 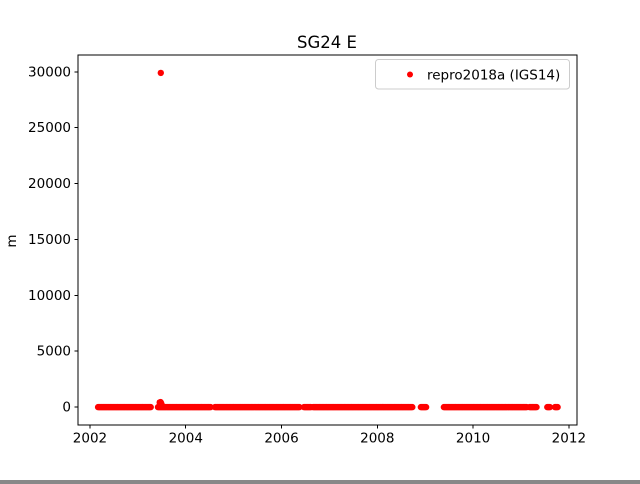 I want to click on y-axis-label: m, so click(x=12, y=240).